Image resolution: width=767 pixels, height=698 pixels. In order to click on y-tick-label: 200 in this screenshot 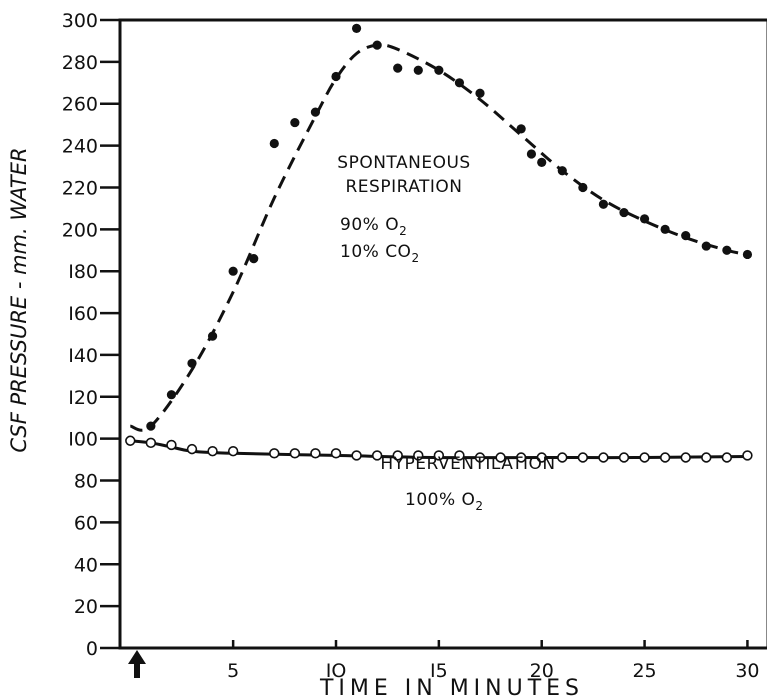, I will do `click(80, 230)`.